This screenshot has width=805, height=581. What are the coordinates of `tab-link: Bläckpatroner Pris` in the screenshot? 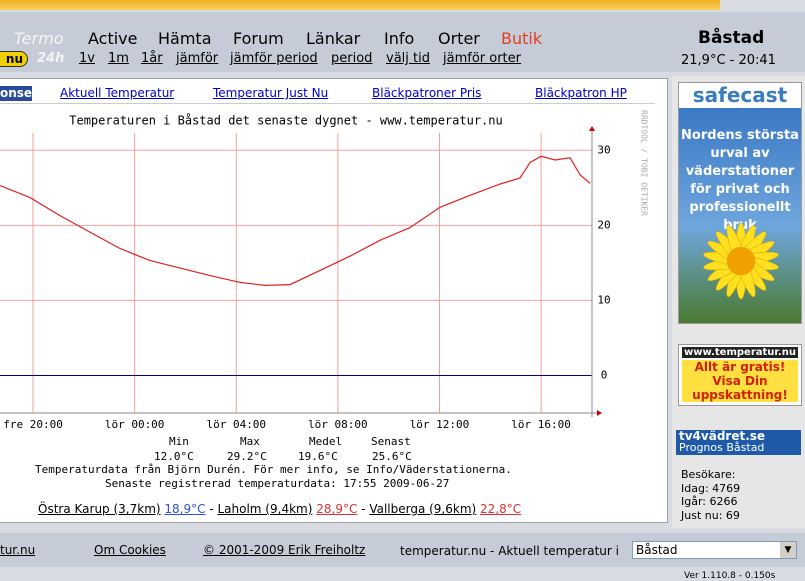 It's located at (427, 93).